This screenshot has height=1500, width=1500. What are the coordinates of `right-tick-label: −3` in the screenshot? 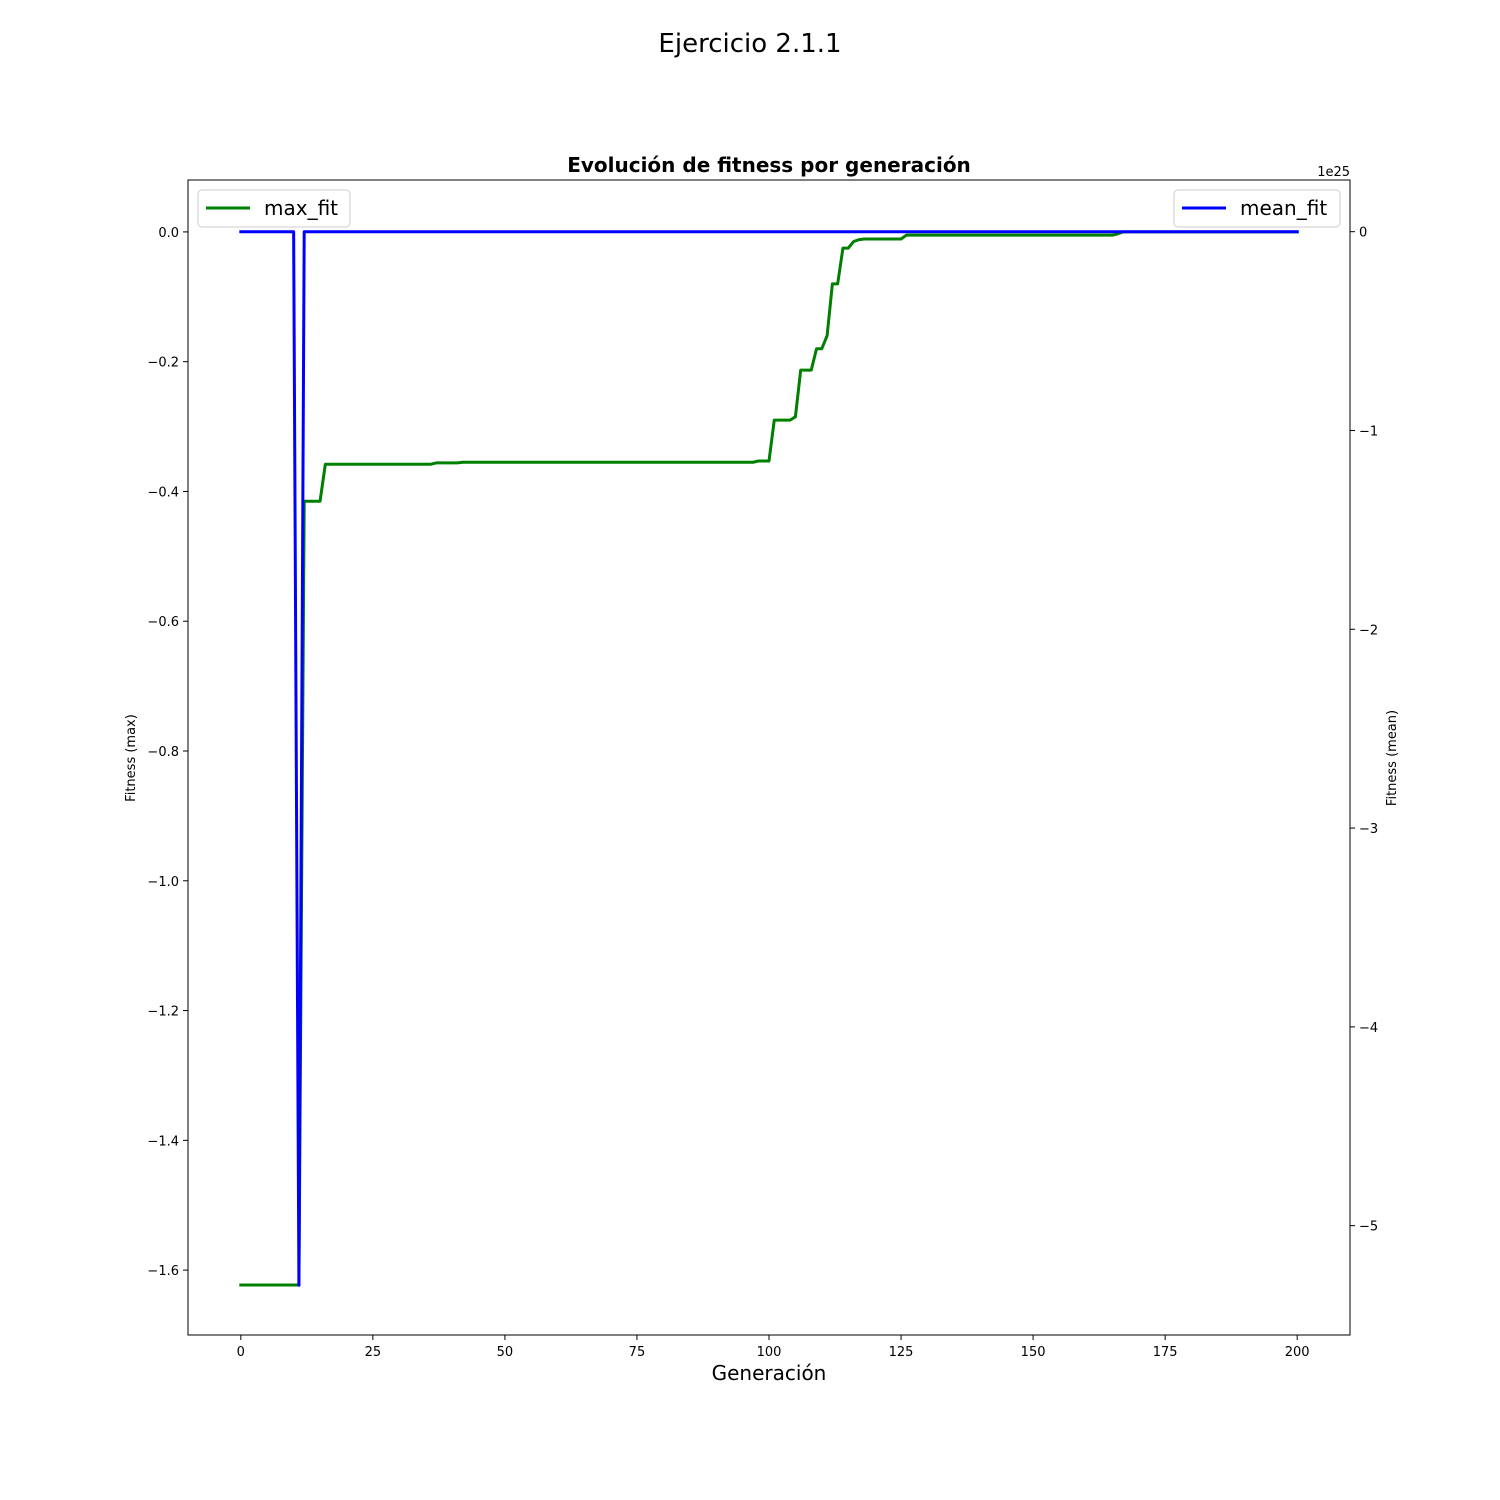 It's located at (1368, 829).